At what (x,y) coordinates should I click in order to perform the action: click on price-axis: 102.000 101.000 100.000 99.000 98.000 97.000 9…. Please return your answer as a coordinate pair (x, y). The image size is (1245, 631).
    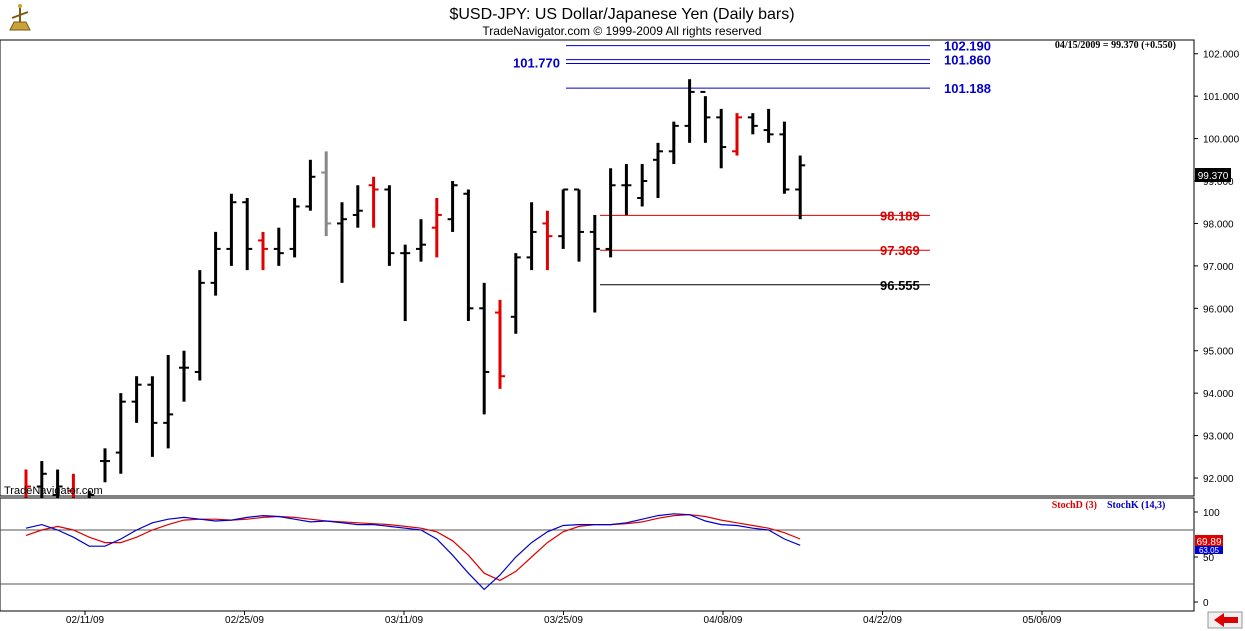
    Looking at the image, I should click on (1217, 267).